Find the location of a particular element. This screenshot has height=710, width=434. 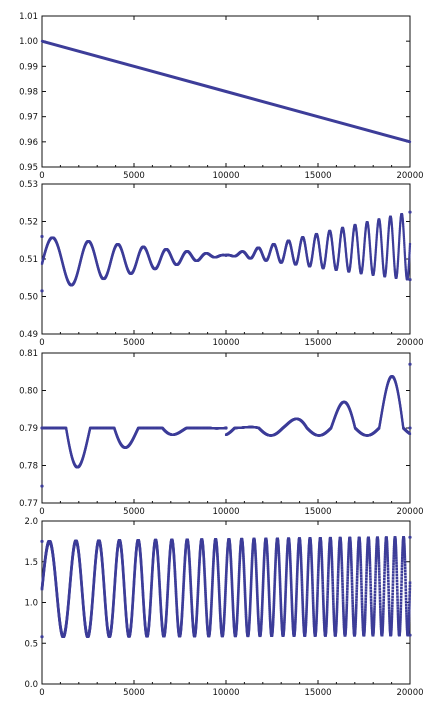

y-tick-label: 0.99 is located at coordinates (28, 67).